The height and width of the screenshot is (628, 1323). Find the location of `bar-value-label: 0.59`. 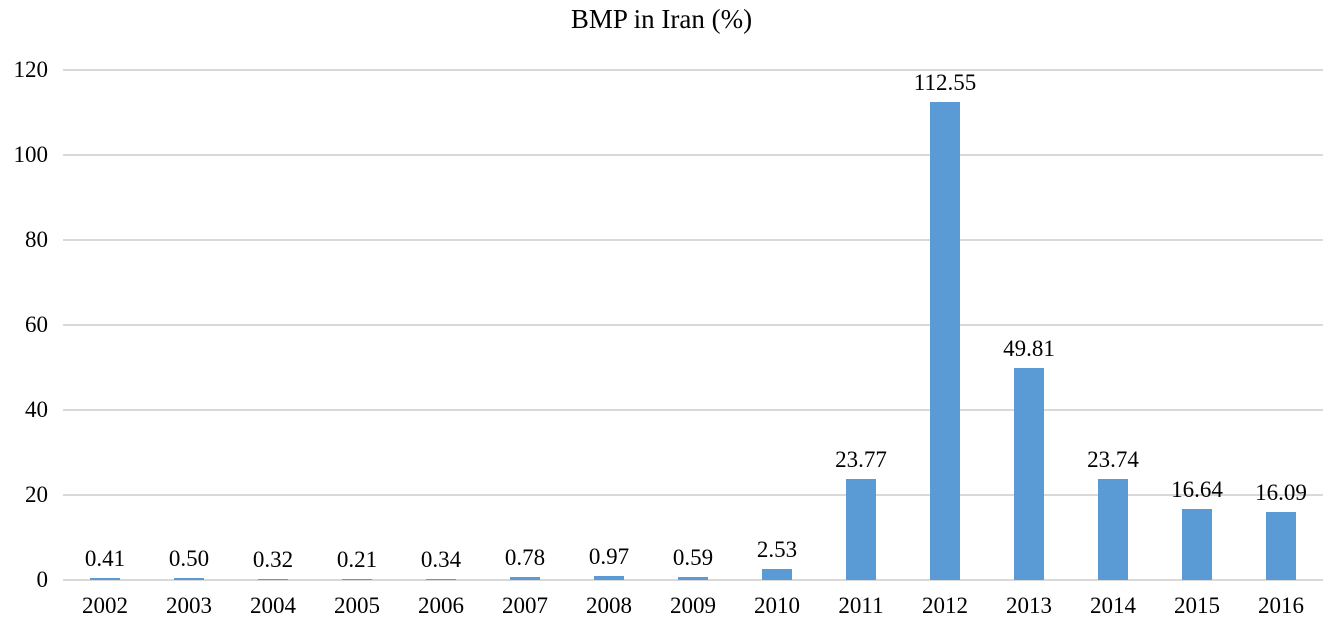

bar-value-label: 0.59 is located at coordinates (693, 558).